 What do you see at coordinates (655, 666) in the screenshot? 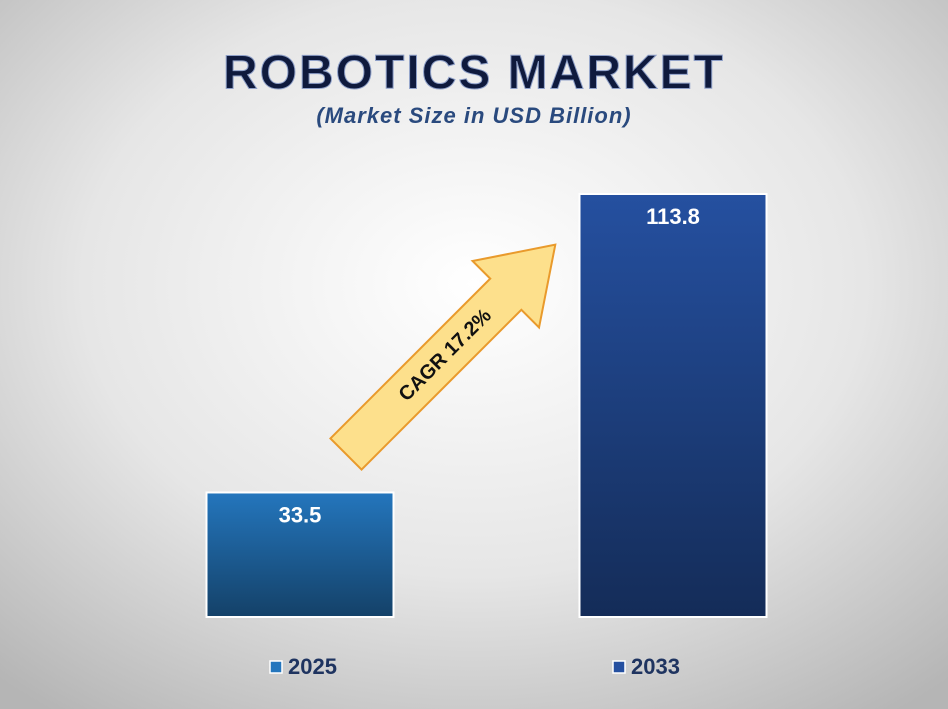
I see `legend-label: 2033` at bounding box center [655, 666].